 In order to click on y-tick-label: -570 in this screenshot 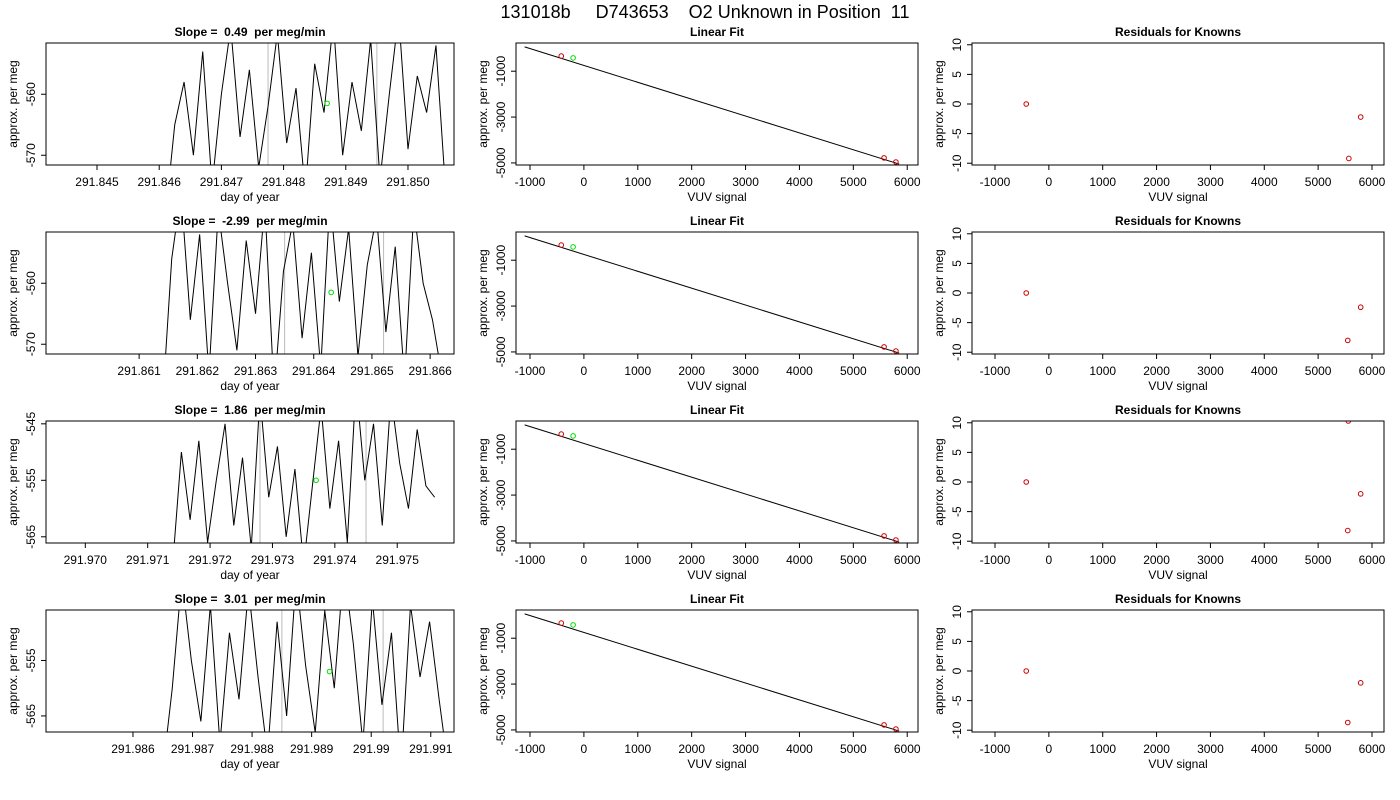, I will do `click(31, 344)`.